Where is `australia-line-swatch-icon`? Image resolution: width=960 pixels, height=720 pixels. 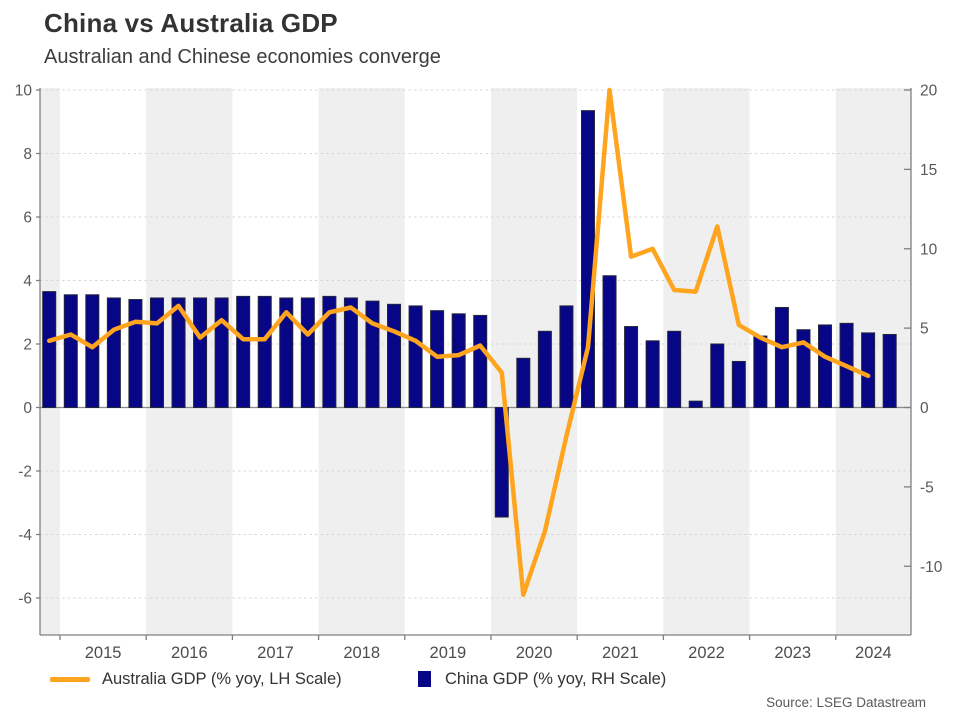 australia-line-swatch-icon is located at coordinates (70, 679).